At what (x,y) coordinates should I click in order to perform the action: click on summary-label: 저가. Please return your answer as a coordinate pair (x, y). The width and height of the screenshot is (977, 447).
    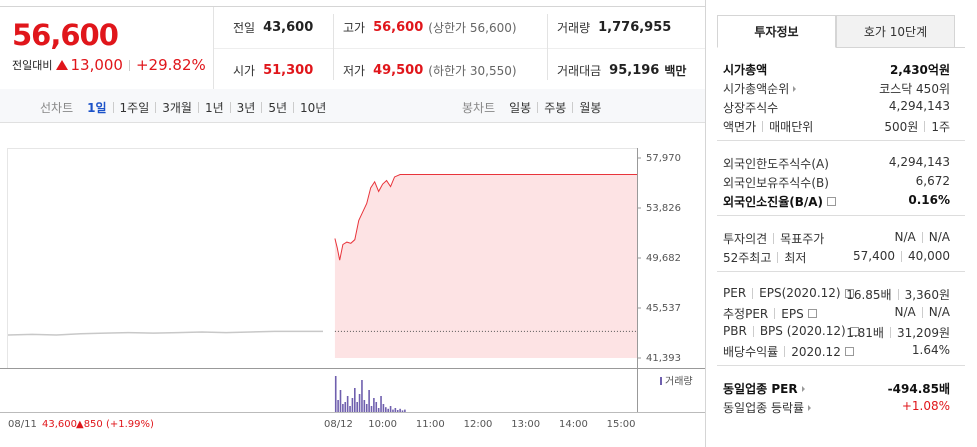
    Looking at the image, I should click on (354, 71).